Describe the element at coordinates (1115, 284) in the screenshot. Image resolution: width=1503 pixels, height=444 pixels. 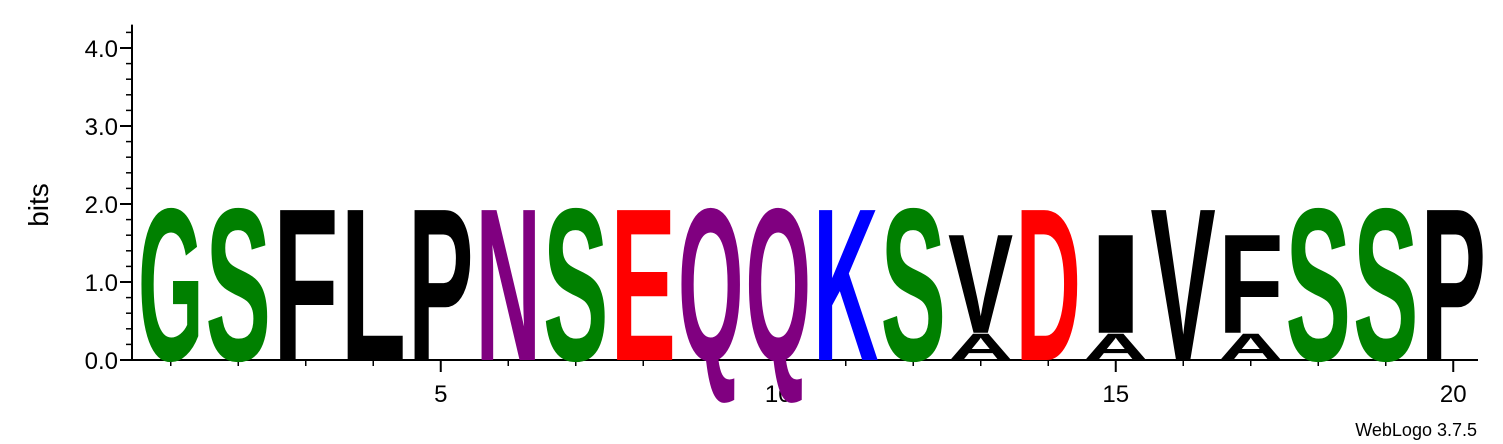
I see `logo-letter-I-pos-15: I` at that location.